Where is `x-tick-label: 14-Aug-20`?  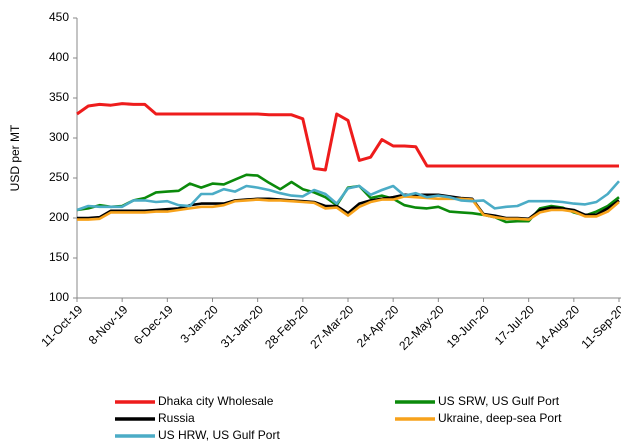
x-tick-label: 14-Aug-20 is located at coordinates (558, 327).